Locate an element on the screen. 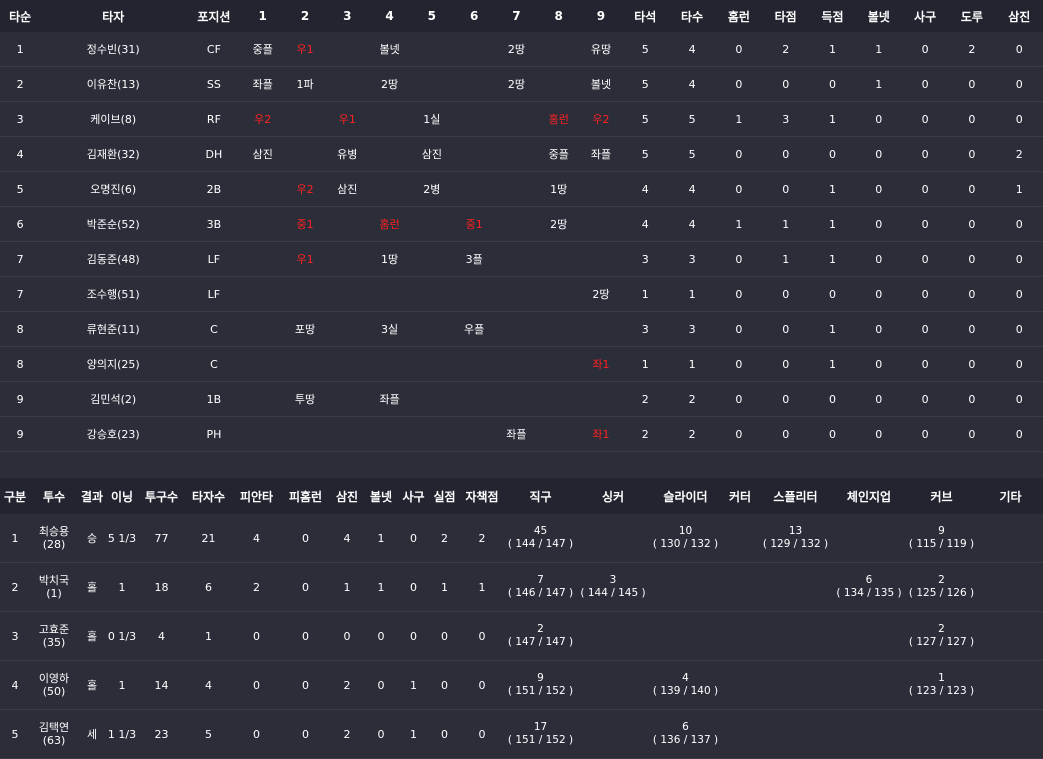 This screenshot has width=1043, height=759. pitch-speed: ( 151 / 152 ) is located at coordinates (540, 691).